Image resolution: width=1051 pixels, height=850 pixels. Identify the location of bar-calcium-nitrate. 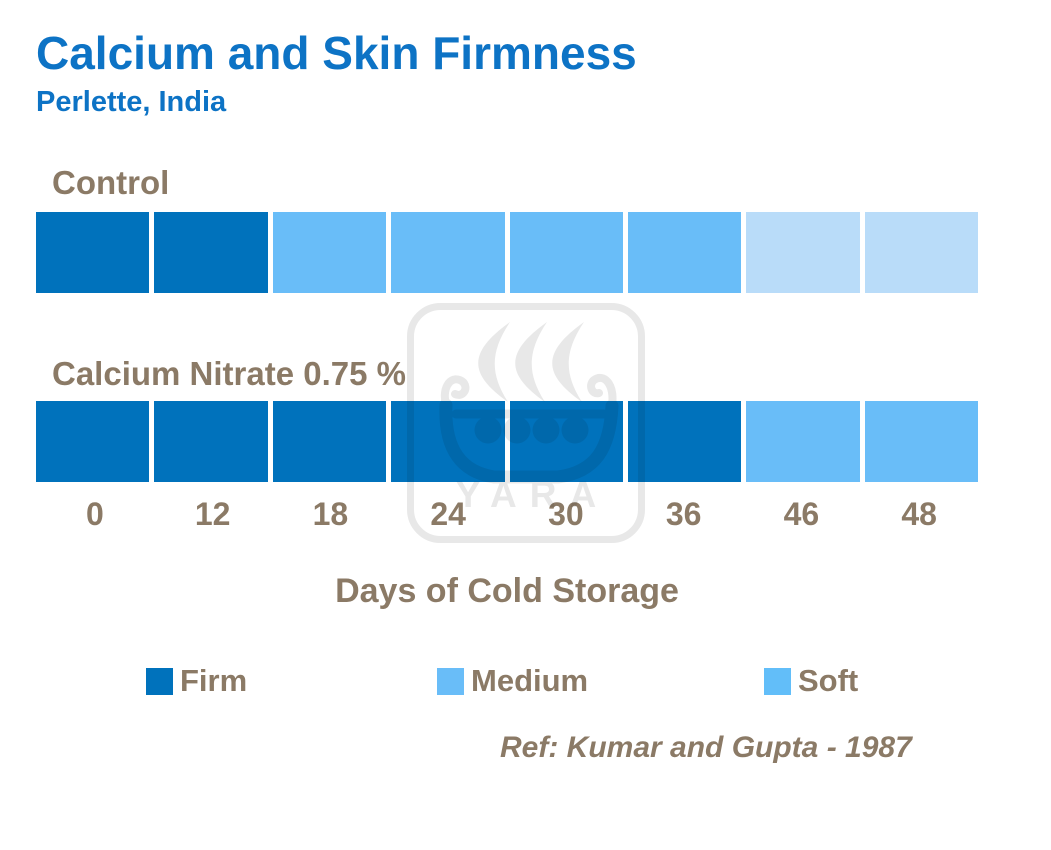
(507, 441).